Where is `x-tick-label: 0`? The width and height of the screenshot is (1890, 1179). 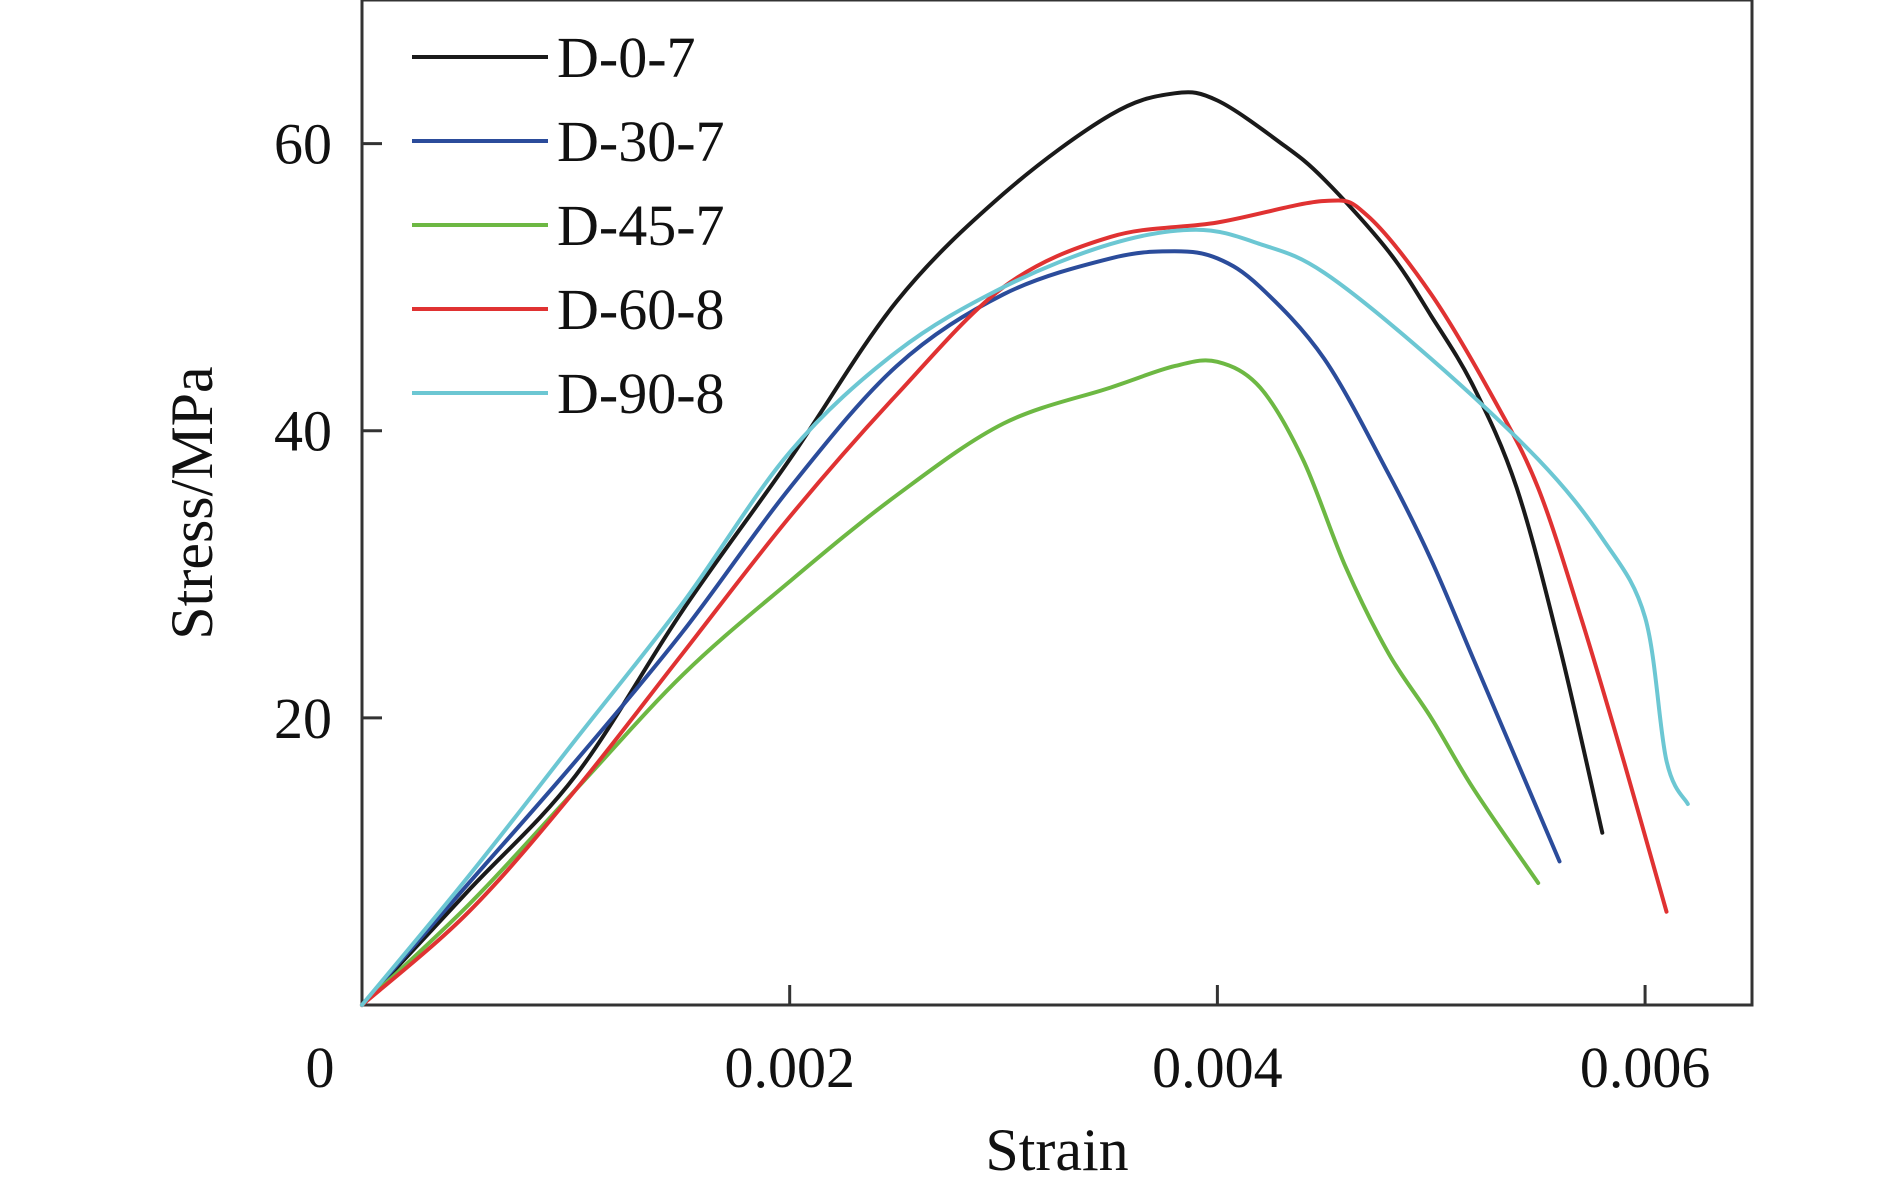 x-tick-label: 0 is located at coordinates (320, 1067).